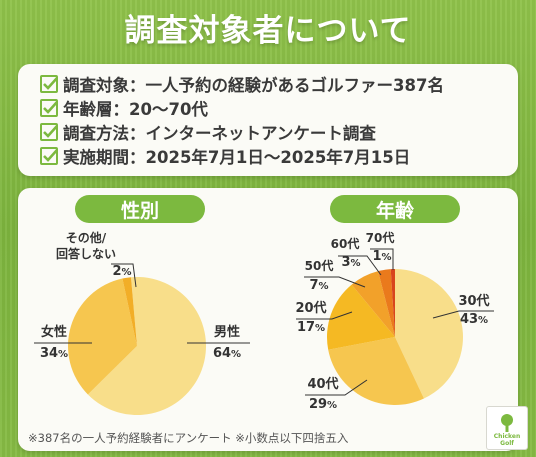  I want to click on info-item: 年齢層：20〜70代, so click(279, 108).